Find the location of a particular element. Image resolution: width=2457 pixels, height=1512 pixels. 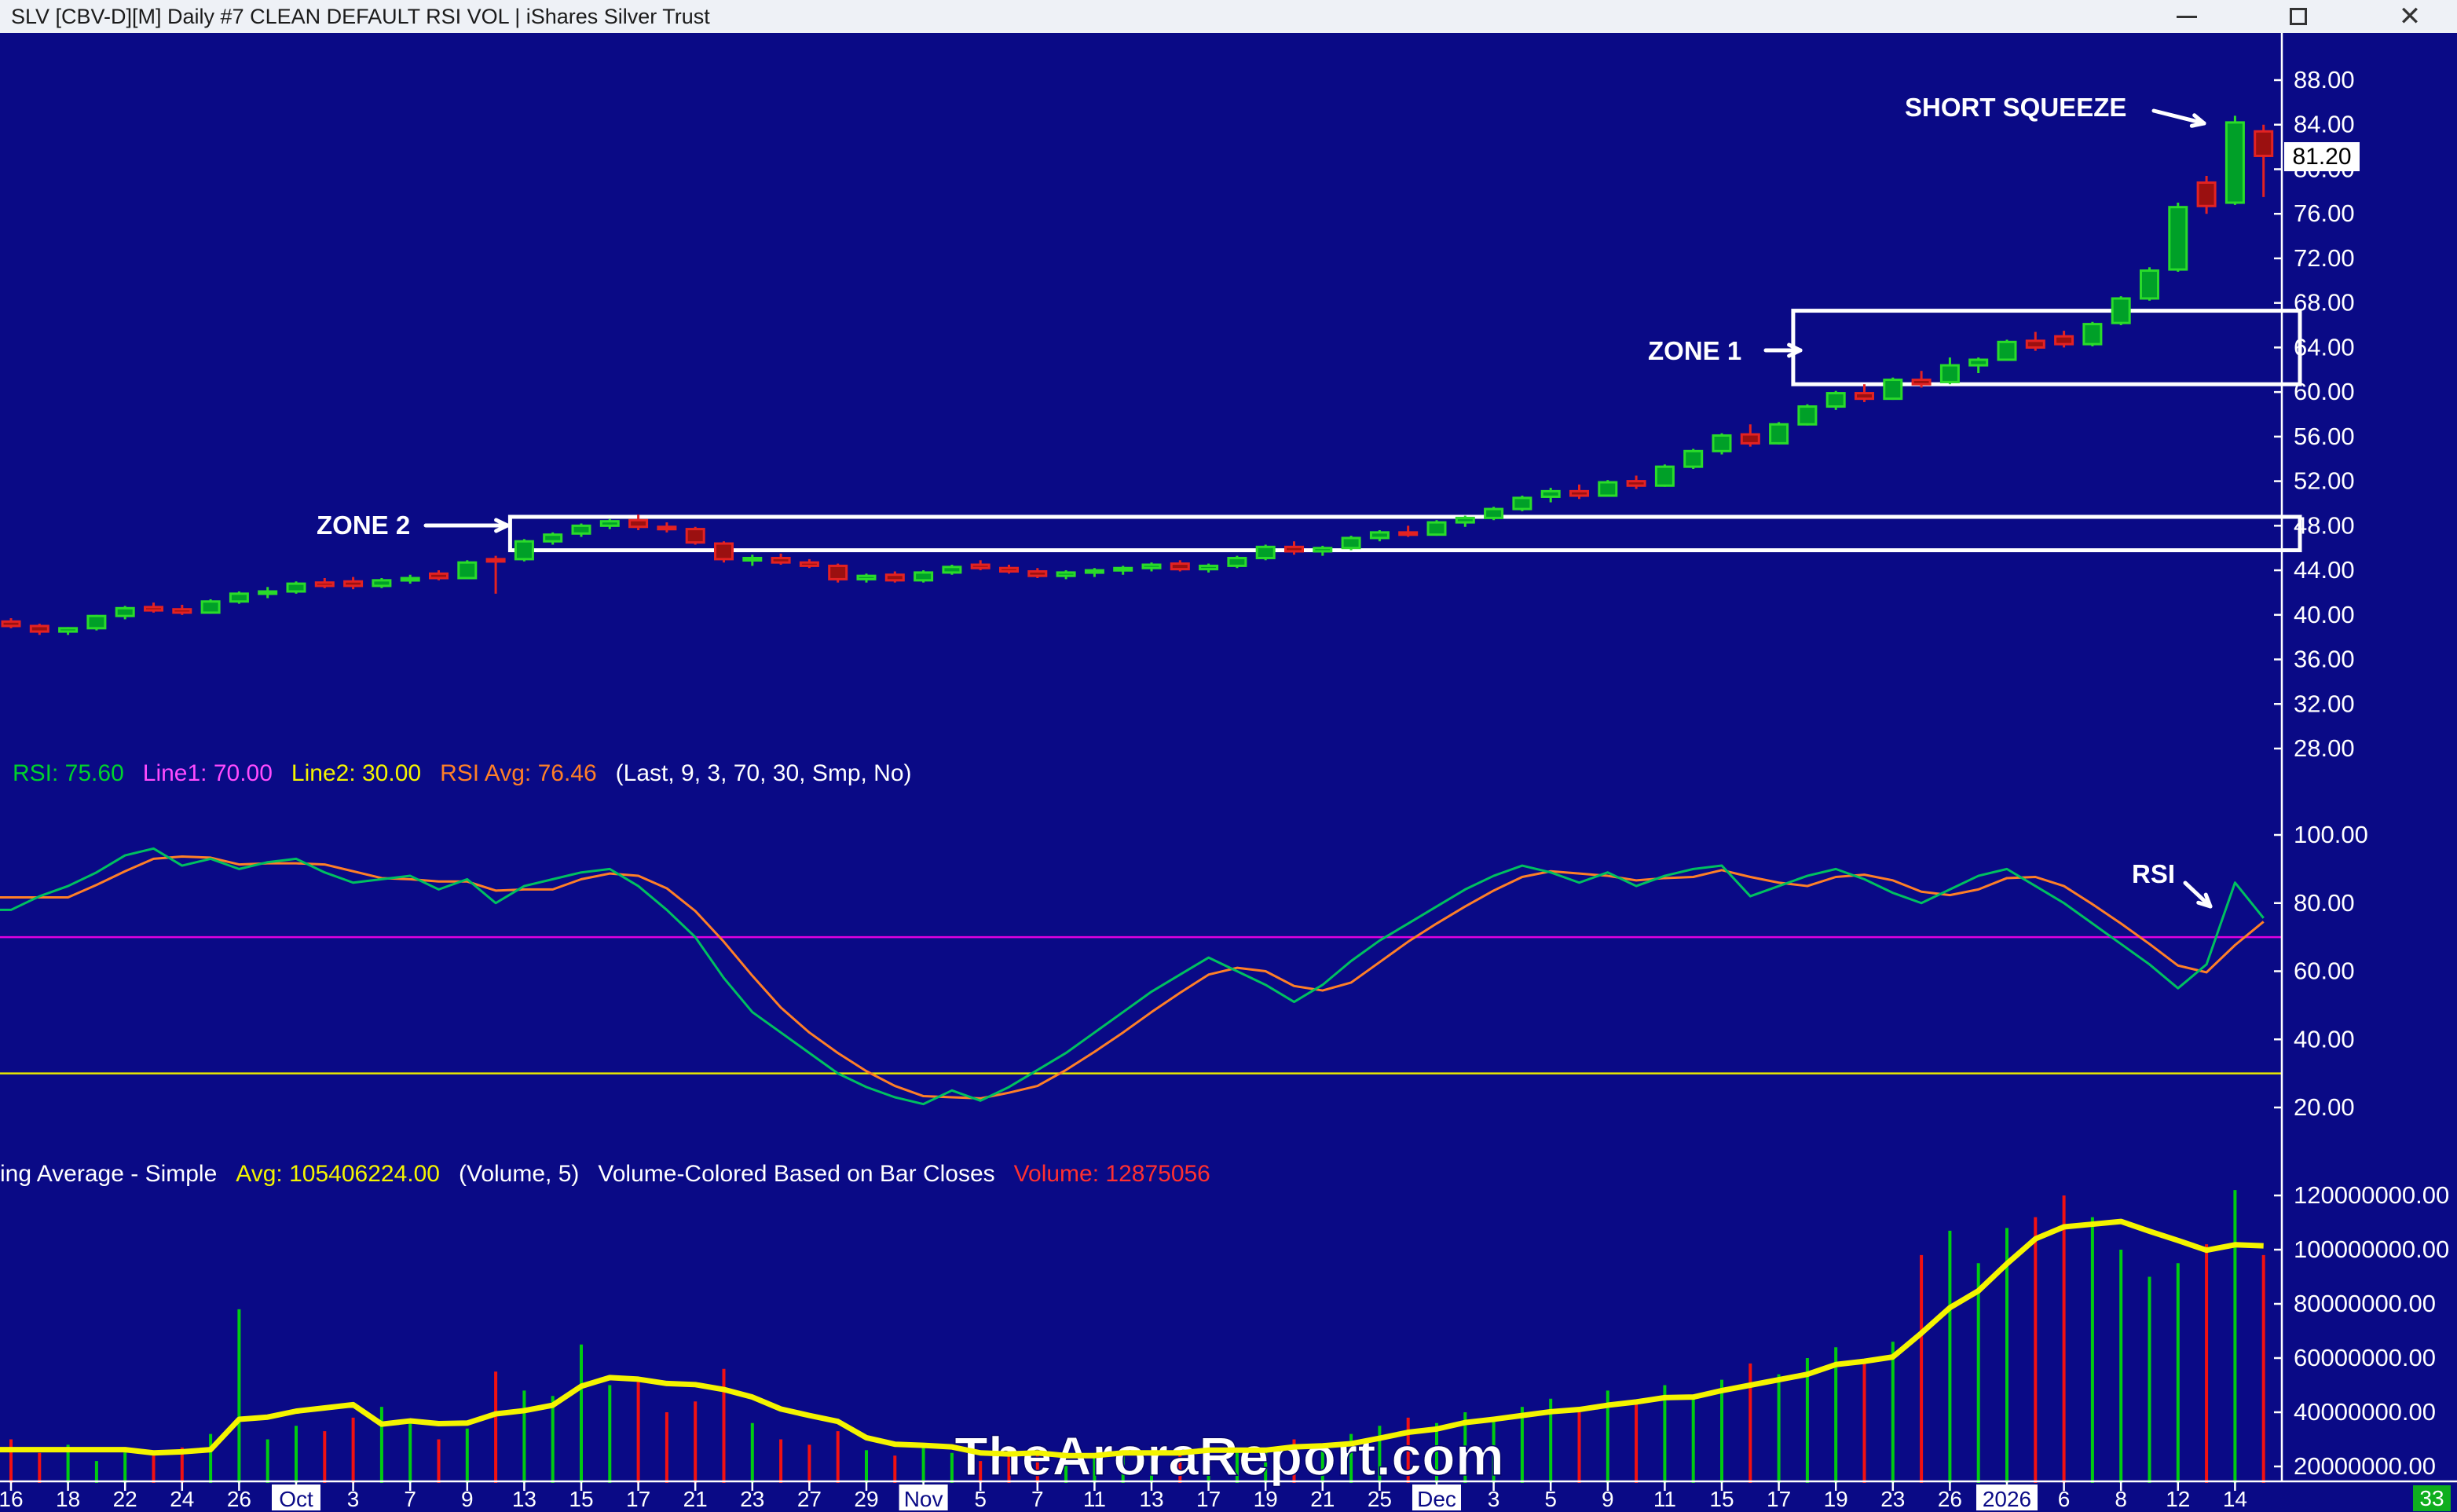

watermark-text: TheAroraReport.com is located at coordinates (1229, 1456).